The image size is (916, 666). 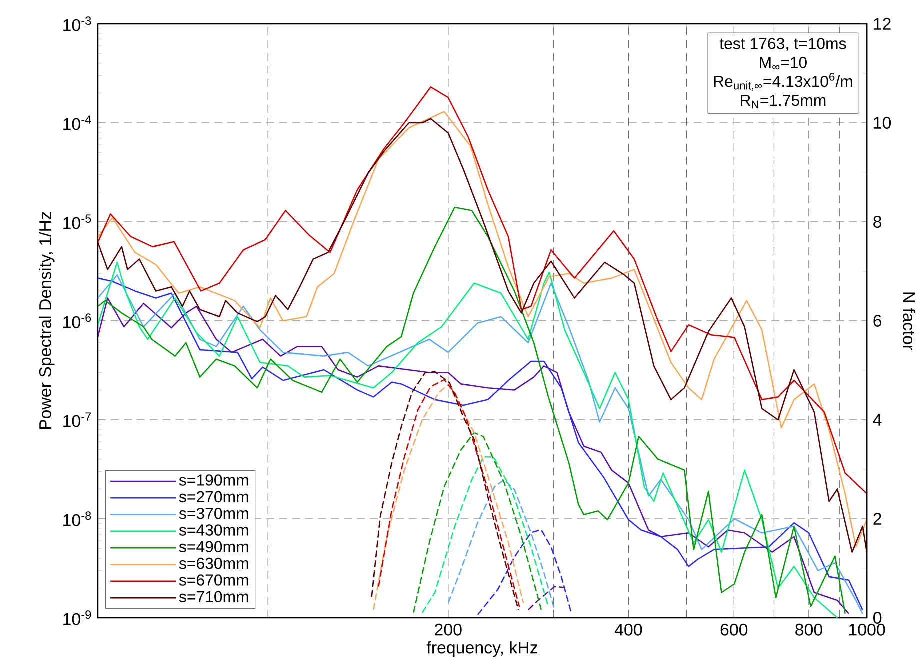 What do you see at coordinates (78, 321) in the screenshot?
I see `y-tick-label: 10$^{-6}$` at bounding box center [78, 321].